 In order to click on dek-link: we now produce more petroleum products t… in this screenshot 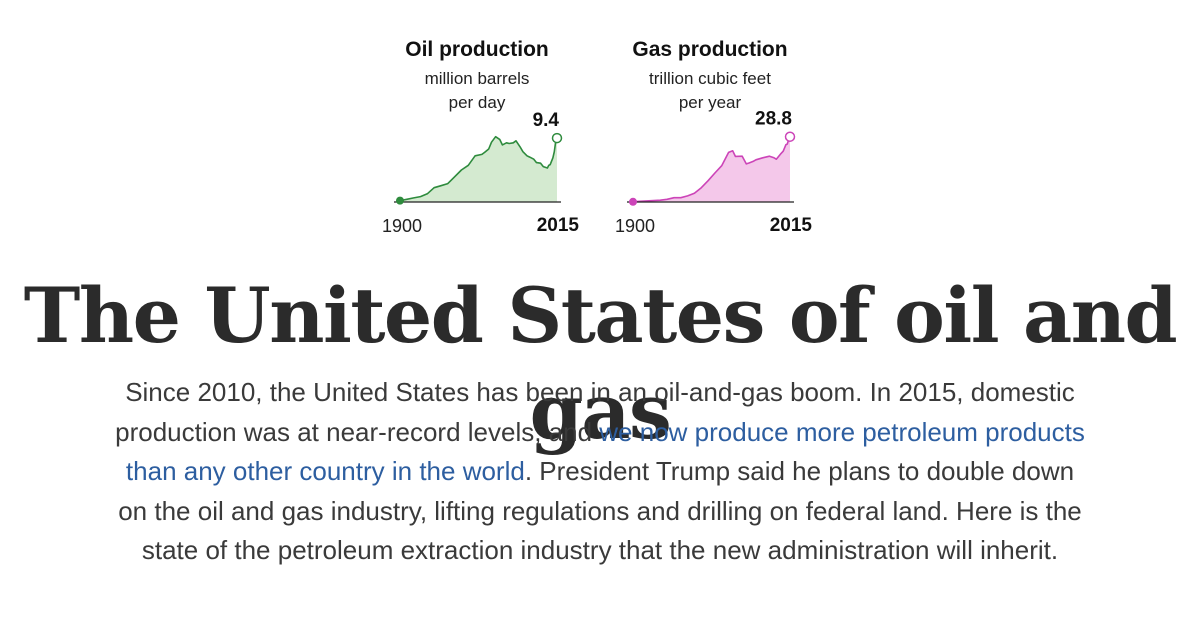, I will do `click(605, 451)`.